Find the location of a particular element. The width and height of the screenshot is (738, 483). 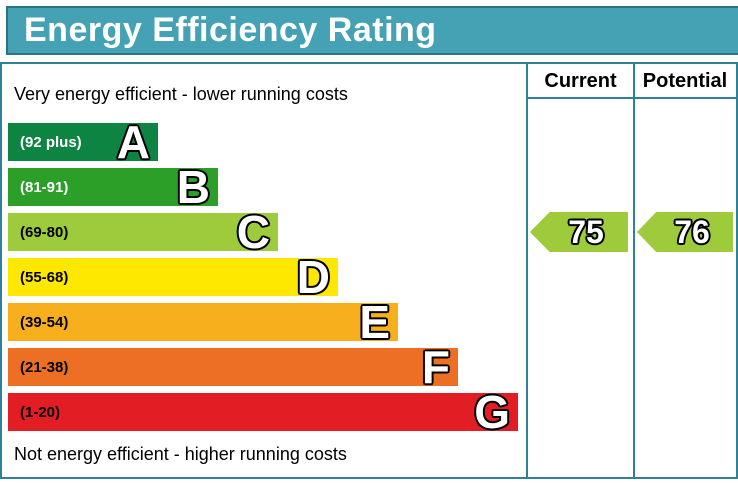

band-d-range-label: (55-68) is located at coordinates (44, 277).